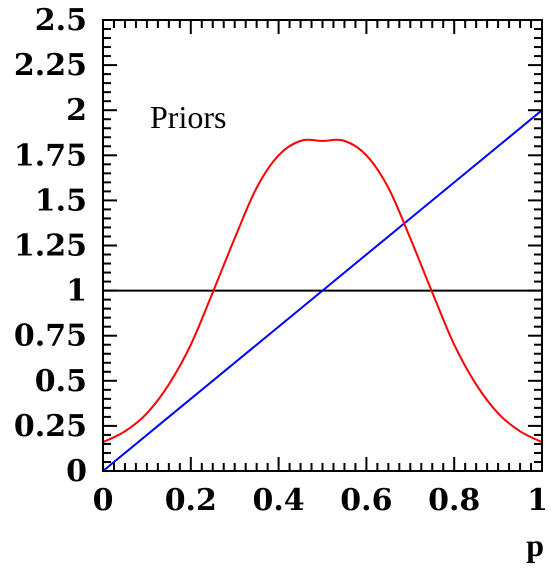  Describe the element at coordinates (188, 117) in the screenshot. I see `priors-annotation: Priors` at that location.